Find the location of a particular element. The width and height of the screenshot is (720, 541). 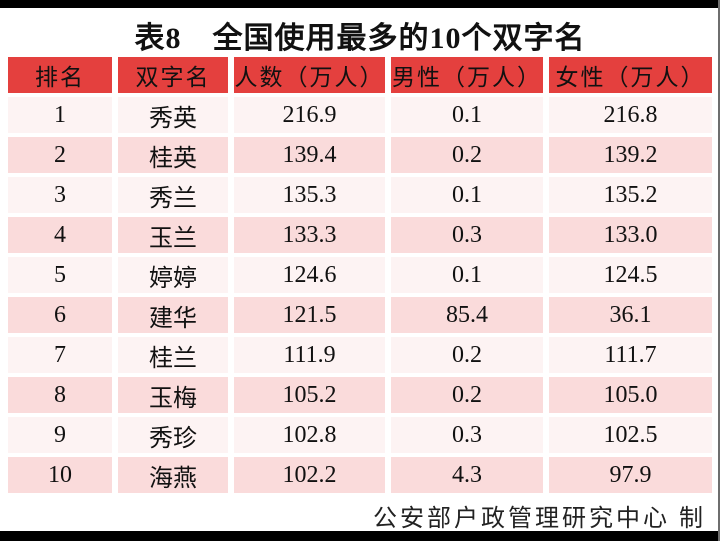

cell-female: 36.1 is located at coordinates (630, 315).